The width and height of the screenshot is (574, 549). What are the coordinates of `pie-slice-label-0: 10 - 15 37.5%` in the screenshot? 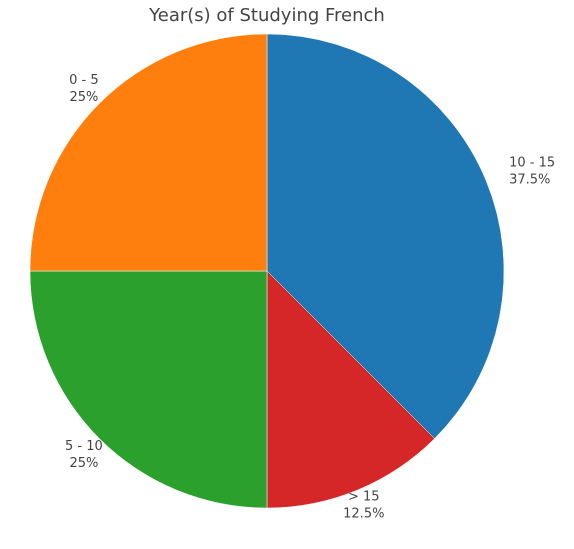 It's located at (532, 172).